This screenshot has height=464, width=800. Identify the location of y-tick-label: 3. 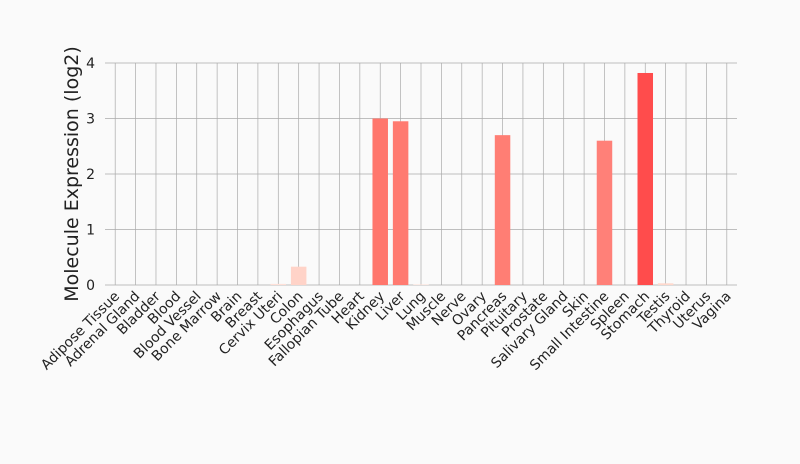
(90, 120).